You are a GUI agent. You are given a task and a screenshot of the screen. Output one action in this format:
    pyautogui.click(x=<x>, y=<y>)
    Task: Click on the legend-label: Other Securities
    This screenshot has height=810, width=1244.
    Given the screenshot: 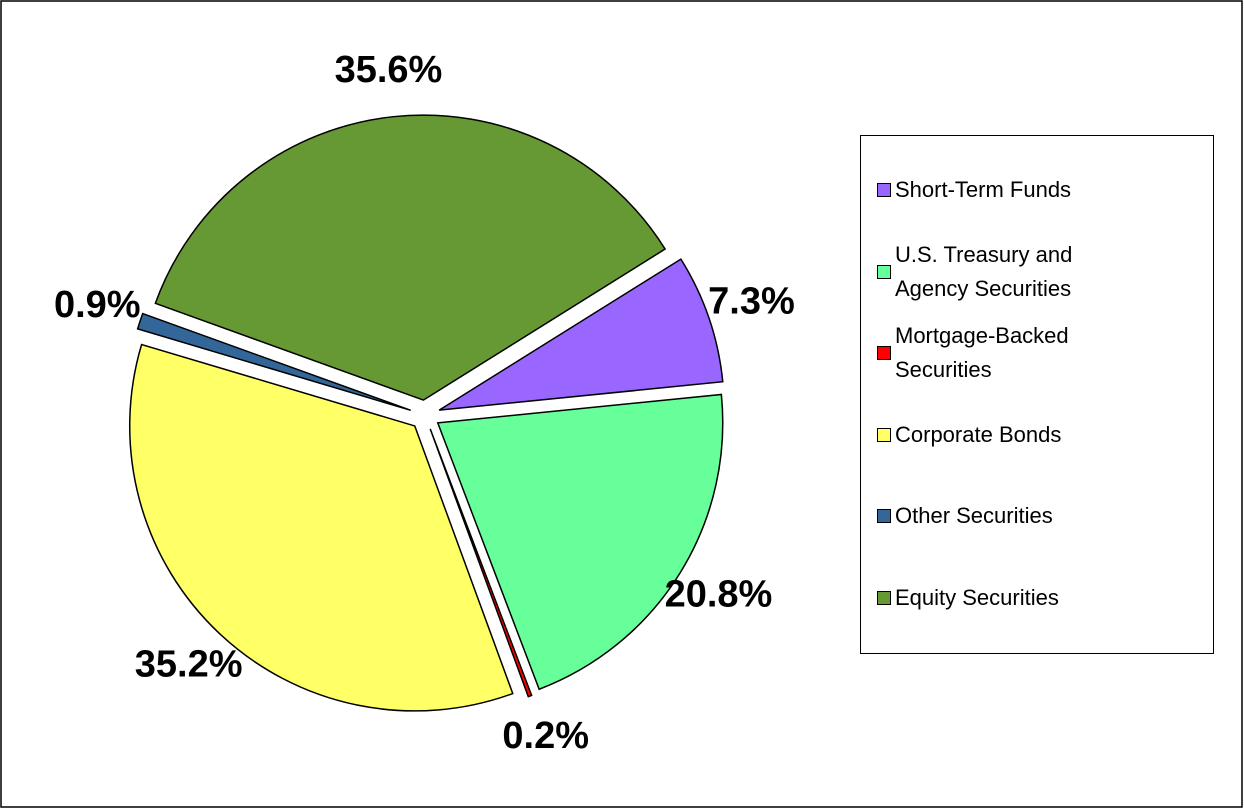 What is the action you would take?
    pyautogui.click(x=974, y=515)
    